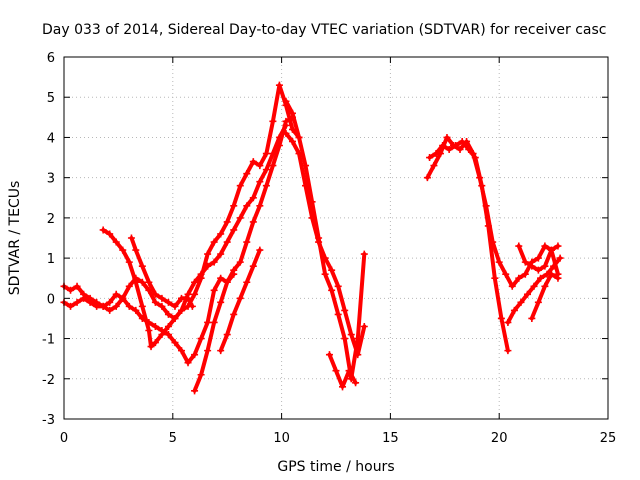 The width and height of the screenshot is (640, 480). What do you see at coordinates (173, 438) in the screenshot?
I see `x-tick-label-1: 5` at bounding box center [173, 438].